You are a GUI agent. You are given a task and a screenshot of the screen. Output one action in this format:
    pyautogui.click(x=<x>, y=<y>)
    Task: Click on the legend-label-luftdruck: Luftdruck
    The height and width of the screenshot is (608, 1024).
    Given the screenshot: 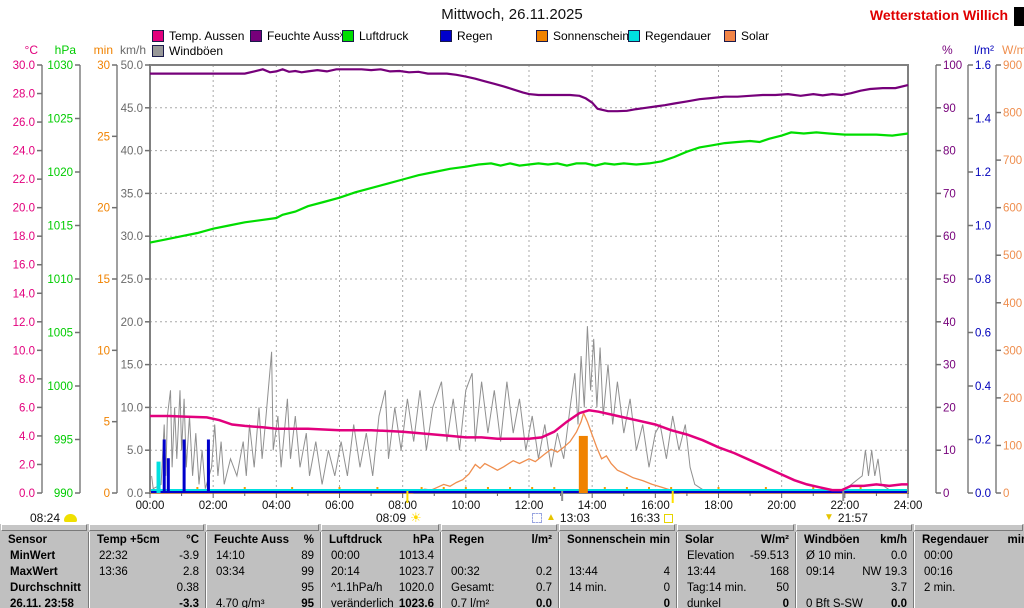 What is the action you would take?
    pyautogui.click(x=384, y=36)
    